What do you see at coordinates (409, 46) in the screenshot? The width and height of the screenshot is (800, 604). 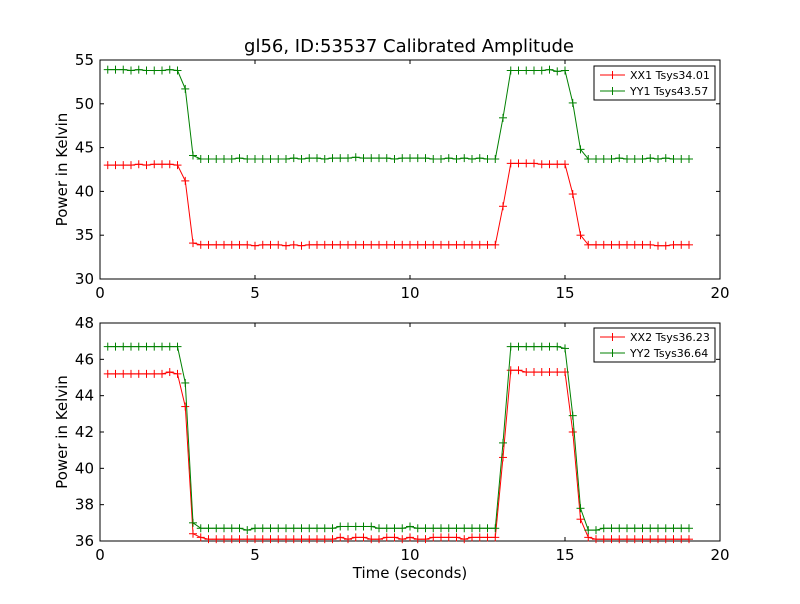 I see `chart-title: gl56, ID:53537 Calibrated Amplitude` at bounding box center [409, 46].